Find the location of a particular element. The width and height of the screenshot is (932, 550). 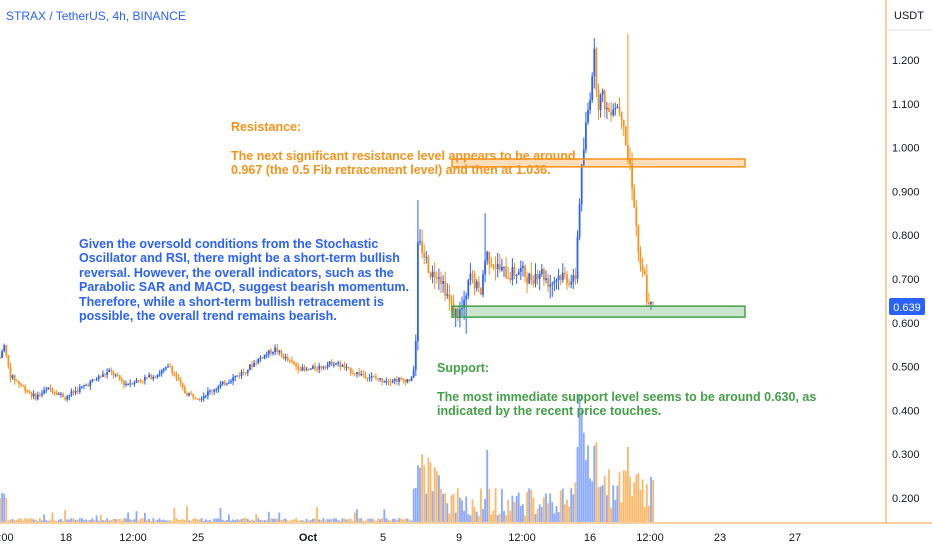

currency-label: USDT is located at coordinates (909, 16).